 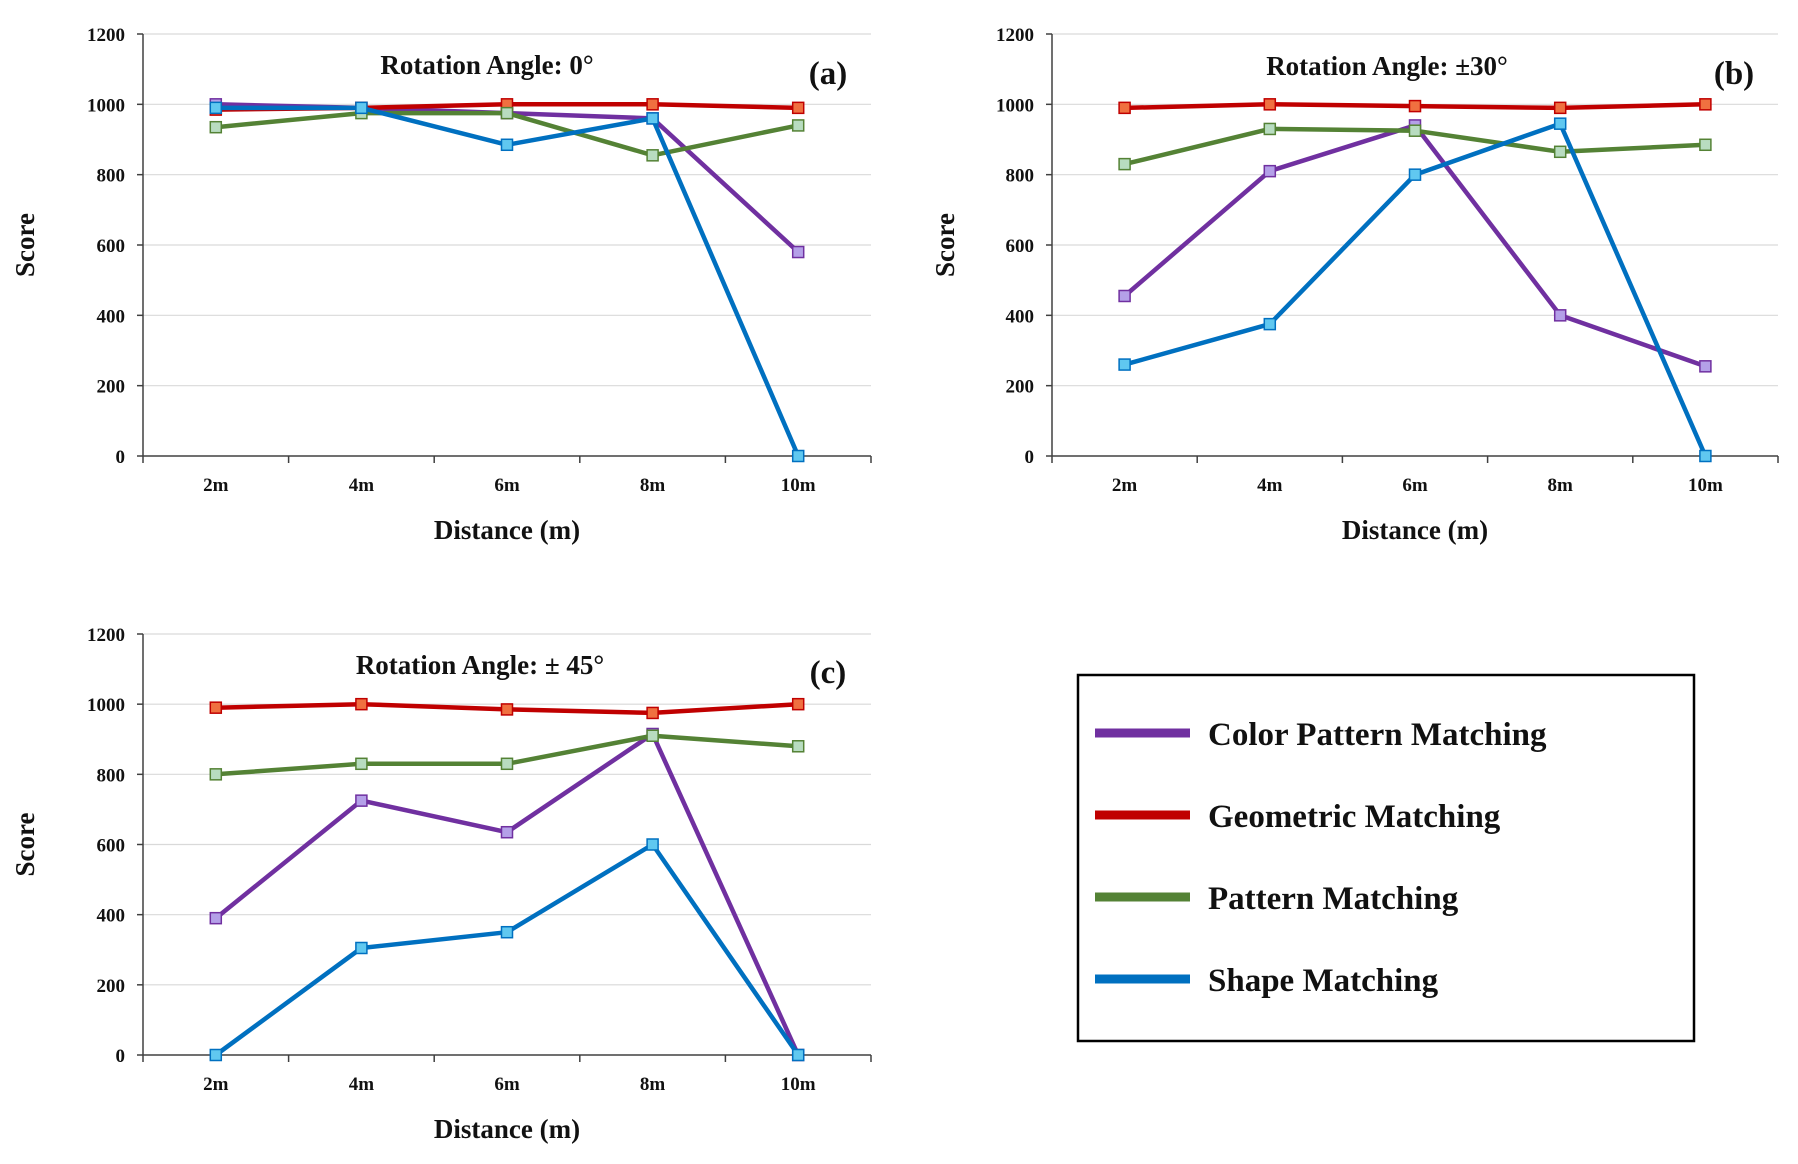 What do you see at coordinates (1415, 106) in the screenshot?
I see `series-geometric` at bounding box center [1415, 106].